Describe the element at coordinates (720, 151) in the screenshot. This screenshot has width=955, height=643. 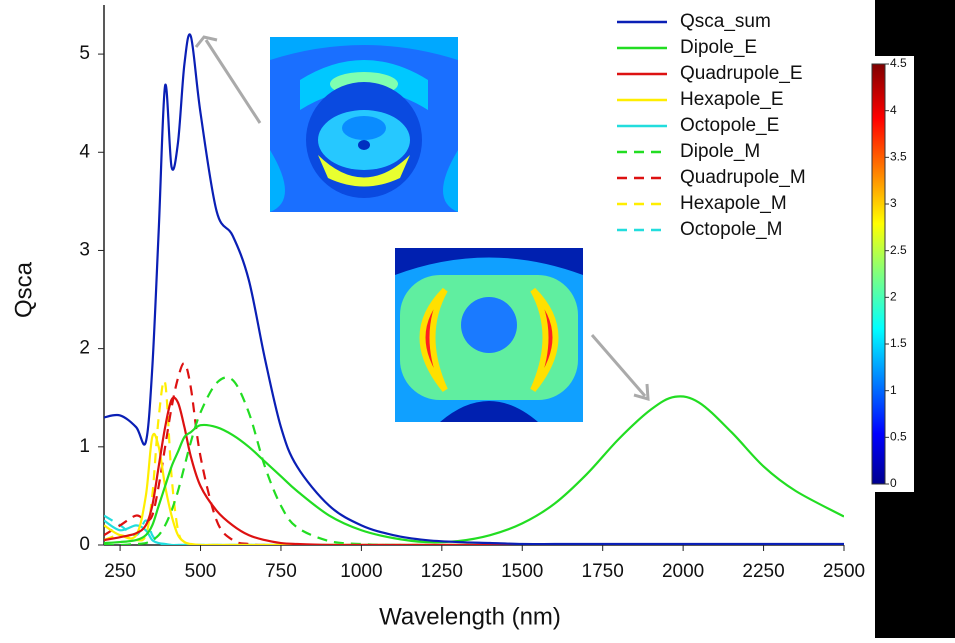
I see `legend-label: Dipole_M` at that location.